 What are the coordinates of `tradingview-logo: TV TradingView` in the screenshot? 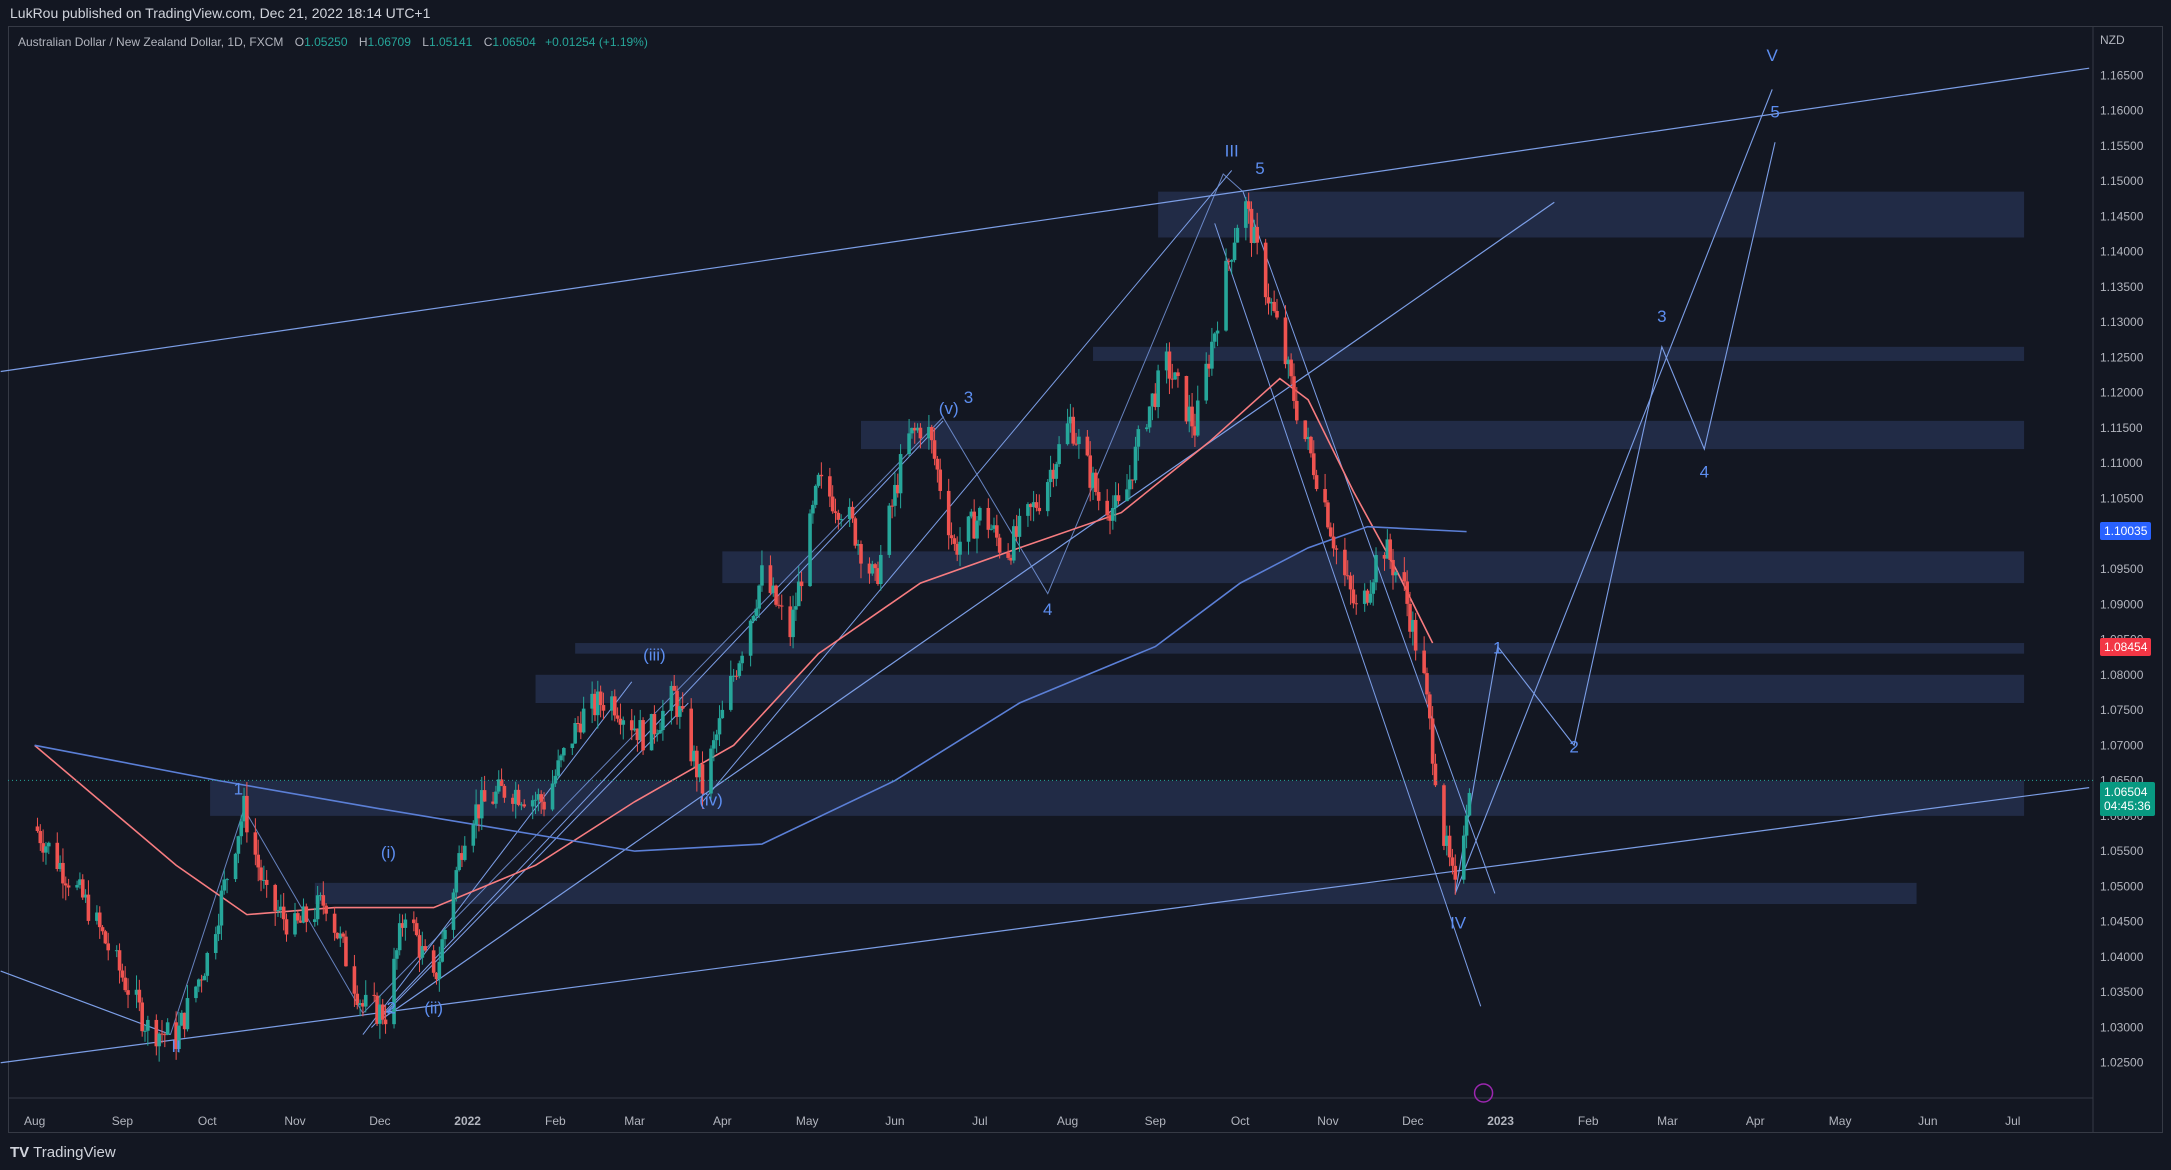 It's located at (63, 1152).